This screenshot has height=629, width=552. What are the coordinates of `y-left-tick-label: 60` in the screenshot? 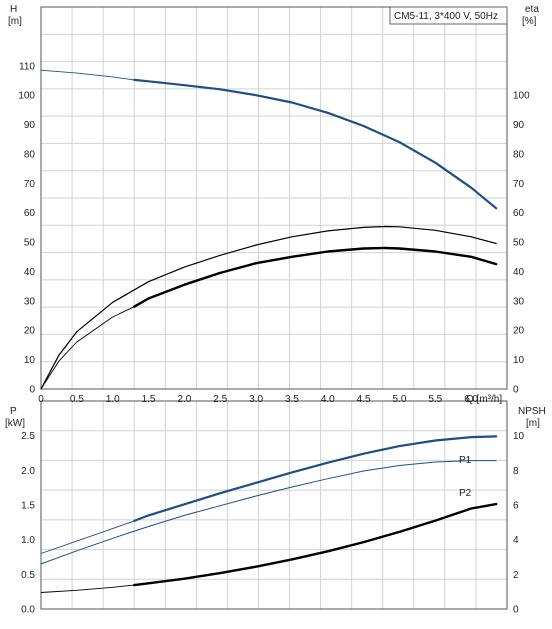 It's located at (30, 213).